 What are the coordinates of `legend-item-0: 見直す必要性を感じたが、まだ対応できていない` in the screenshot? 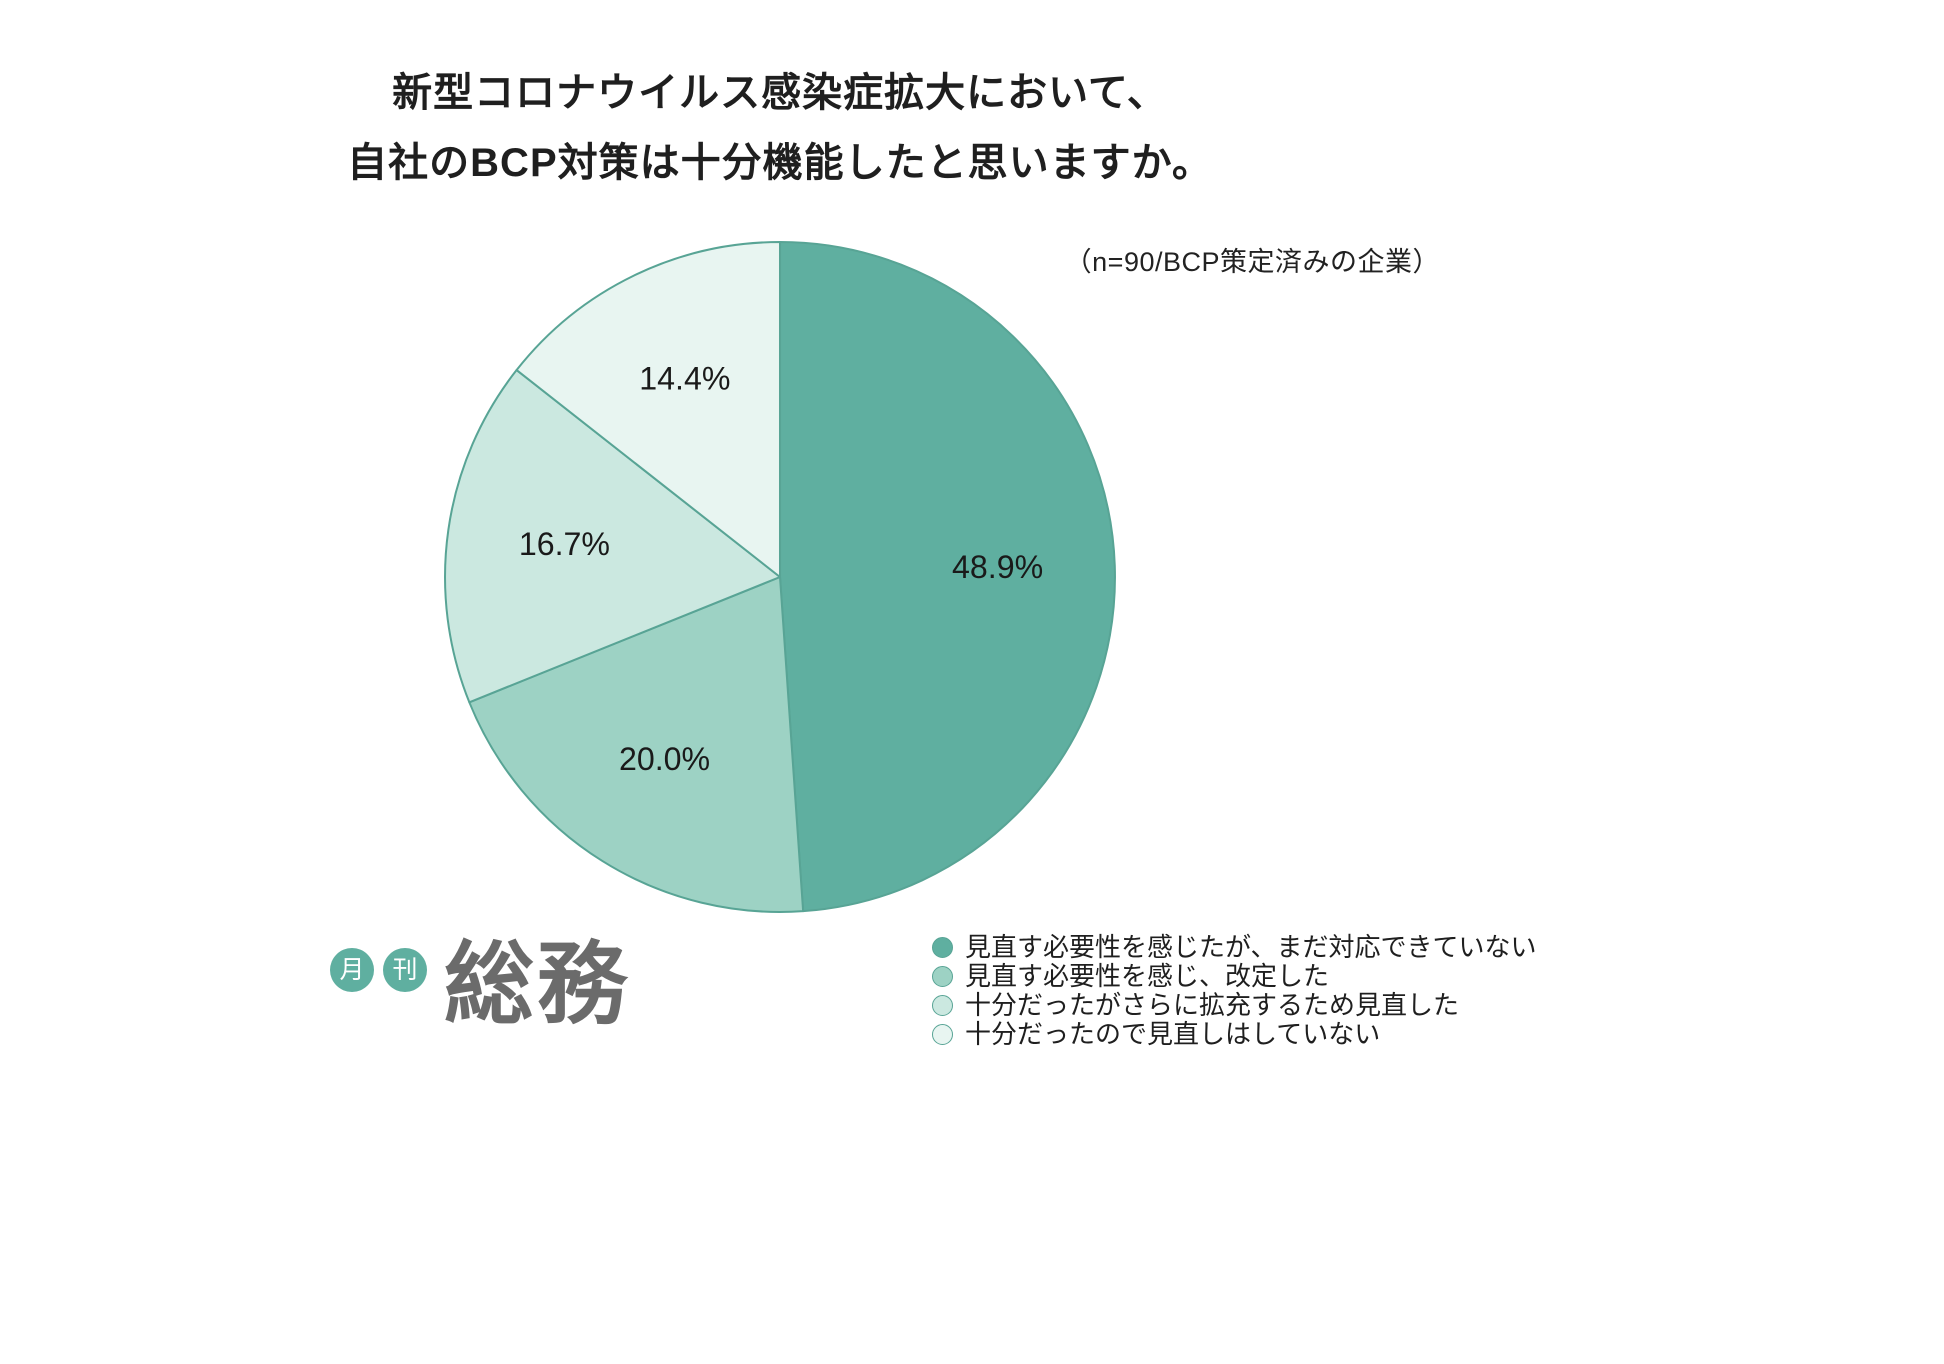 It's located at (1234, 947).